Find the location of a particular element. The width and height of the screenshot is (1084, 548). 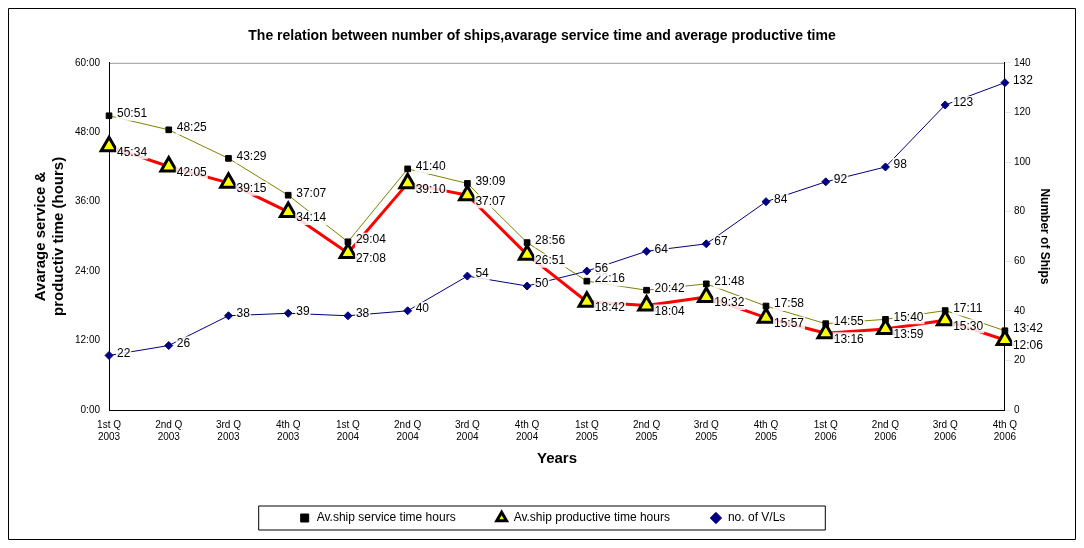

y2-tick-label: 20 is located at coordinates (1019, 360).